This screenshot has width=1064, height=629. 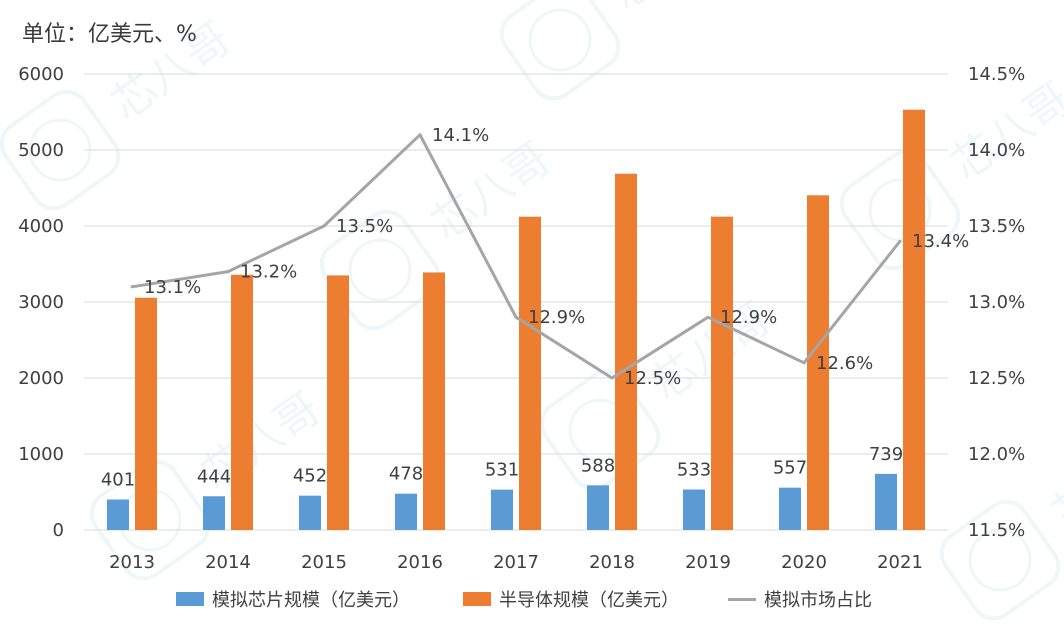 I want to click on legend-label-share: 模拟市场占比, so click(x=818, y=600).